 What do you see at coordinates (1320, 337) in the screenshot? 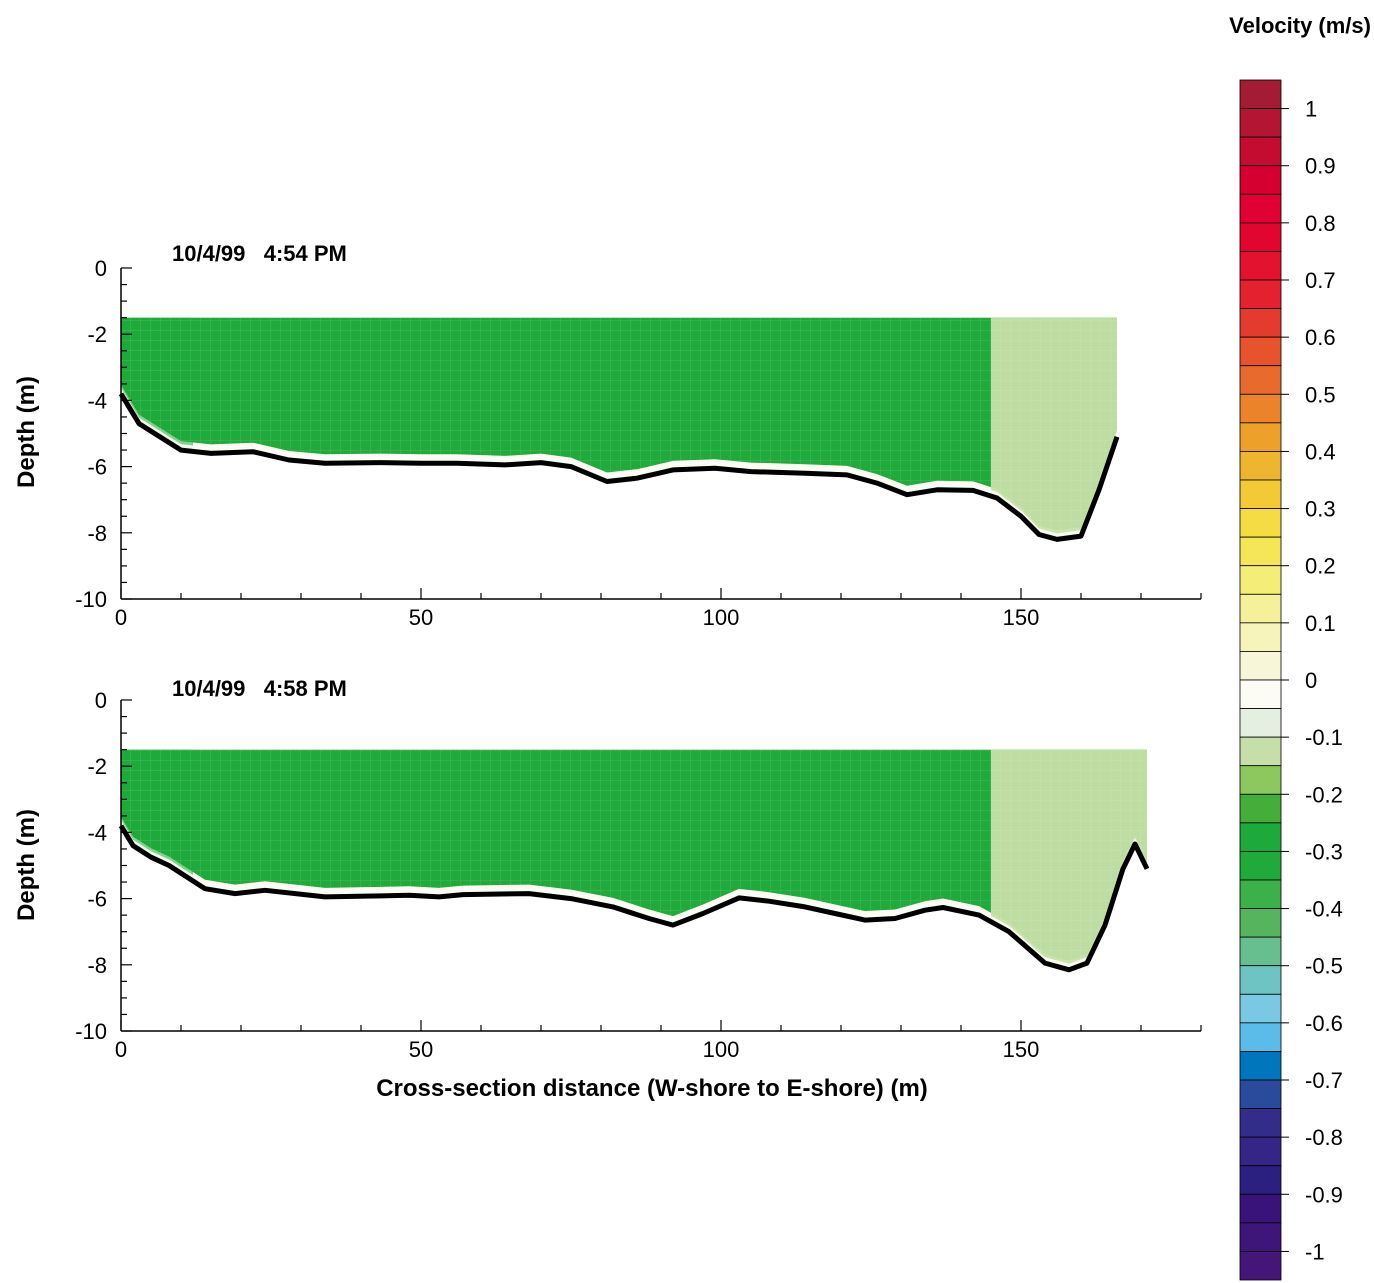
I see `colorbar-tick-label: 0.6` at bounding box center [1320, 337].